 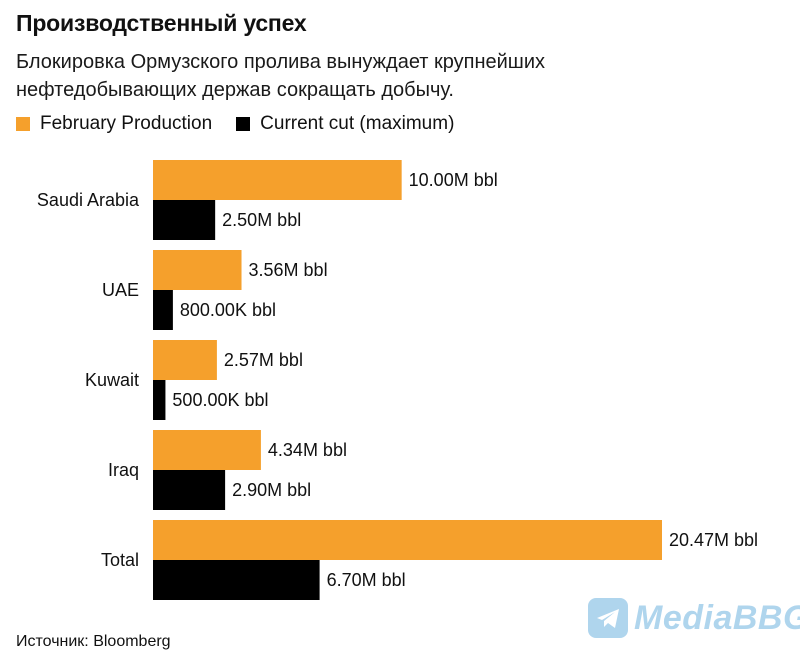 What do you see at coordinates (163, 310) in the screenshot?
I see `bar-current-uae` at bounding box center [163, 310].